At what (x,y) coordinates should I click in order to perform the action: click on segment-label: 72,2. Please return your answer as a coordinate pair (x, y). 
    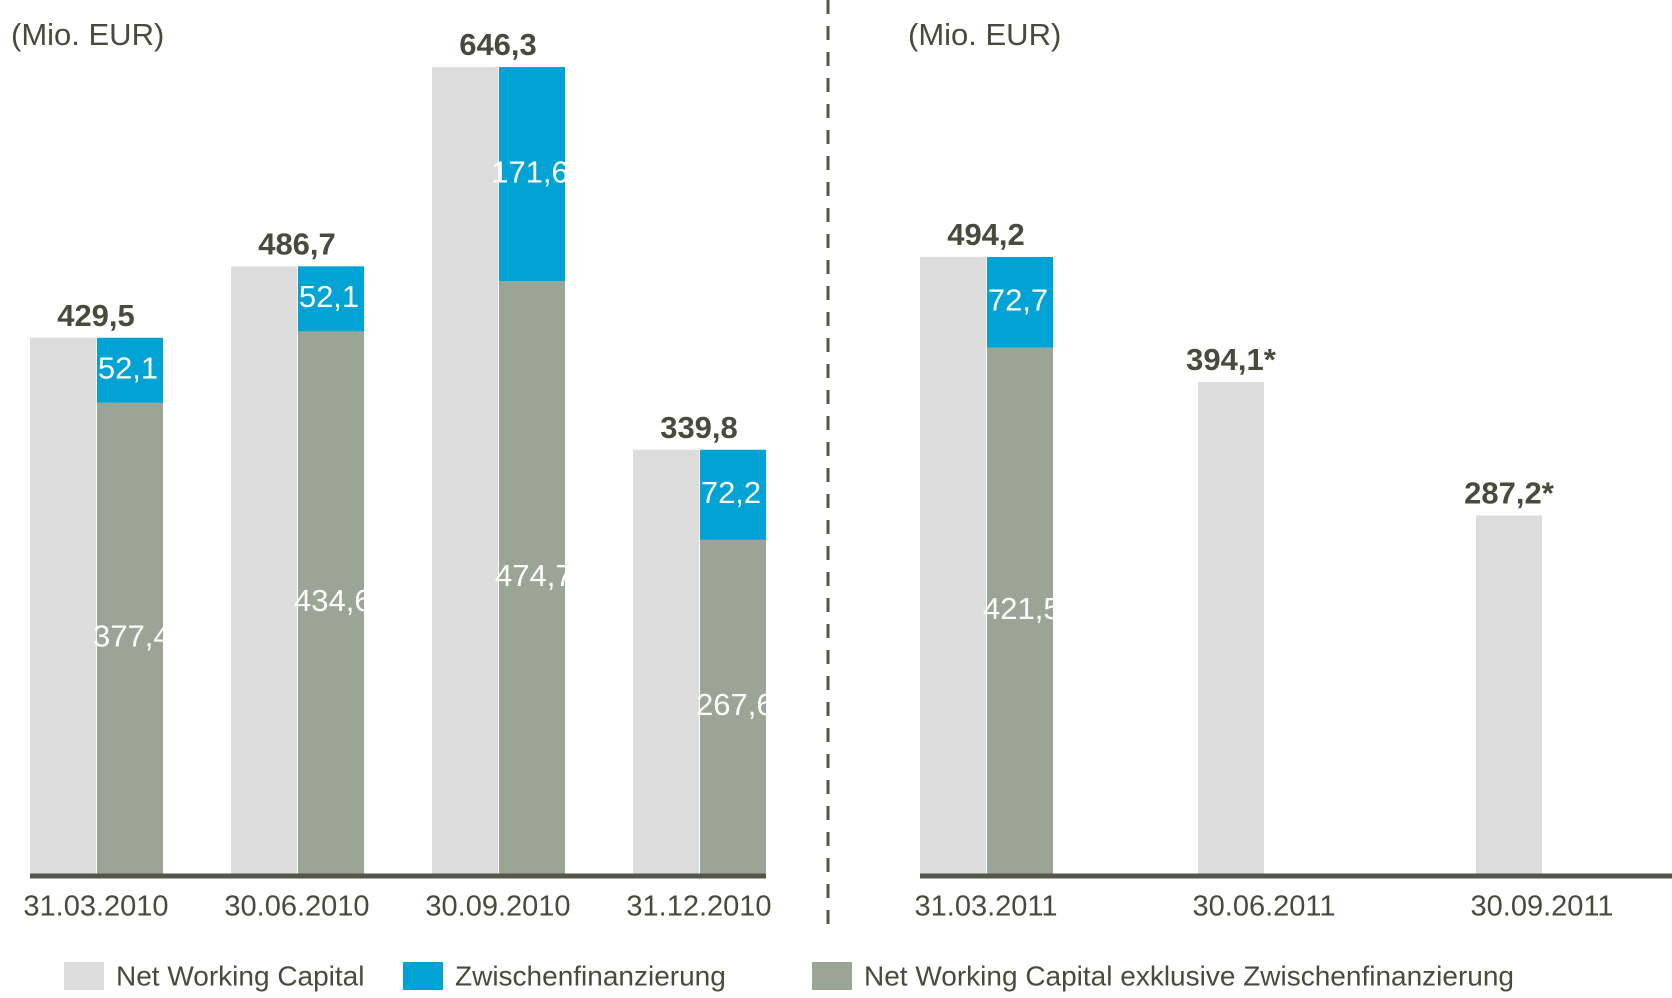
    Looking at the image, I should click on (731, 492).